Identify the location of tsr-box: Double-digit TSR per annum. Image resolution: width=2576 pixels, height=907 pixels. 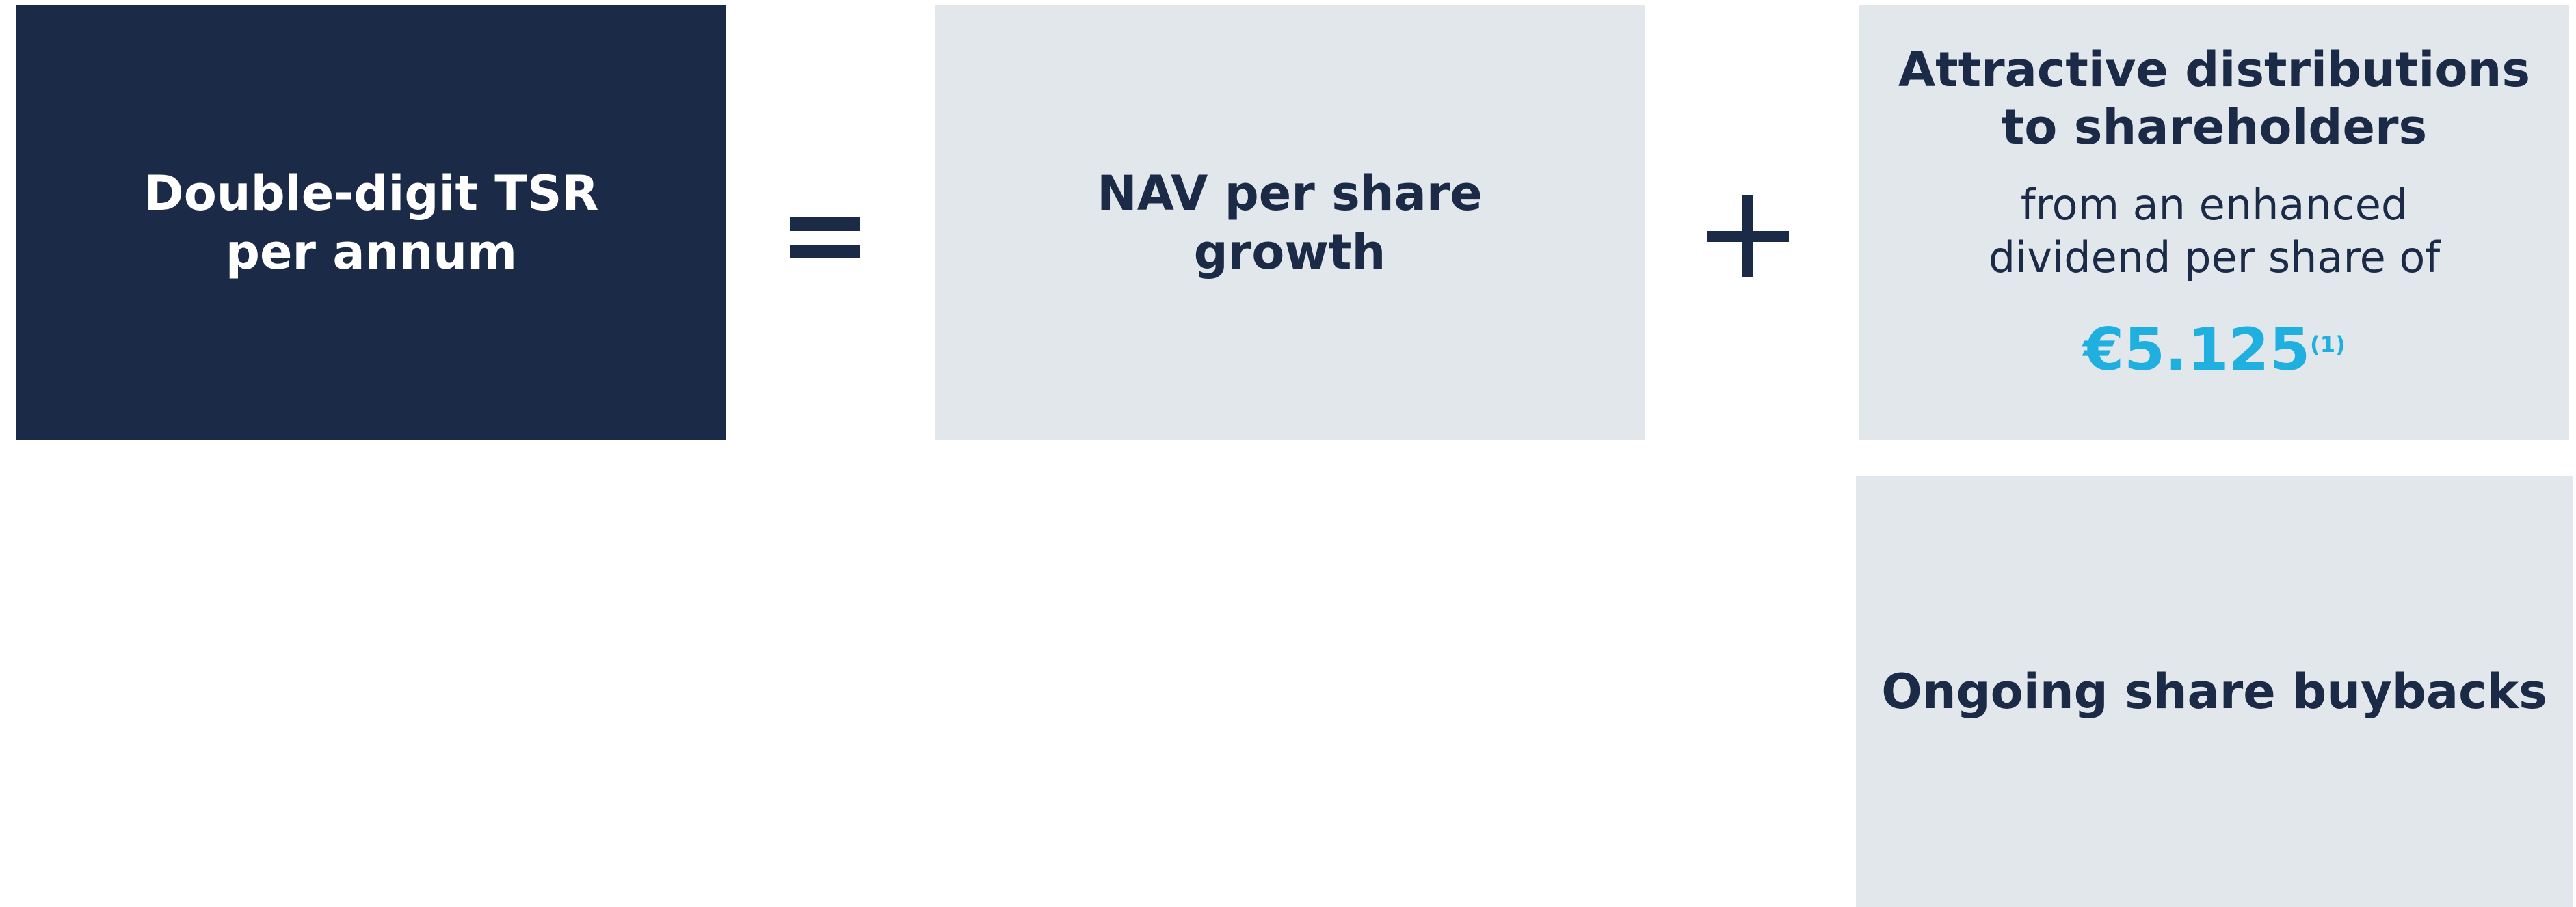
(371, 223).